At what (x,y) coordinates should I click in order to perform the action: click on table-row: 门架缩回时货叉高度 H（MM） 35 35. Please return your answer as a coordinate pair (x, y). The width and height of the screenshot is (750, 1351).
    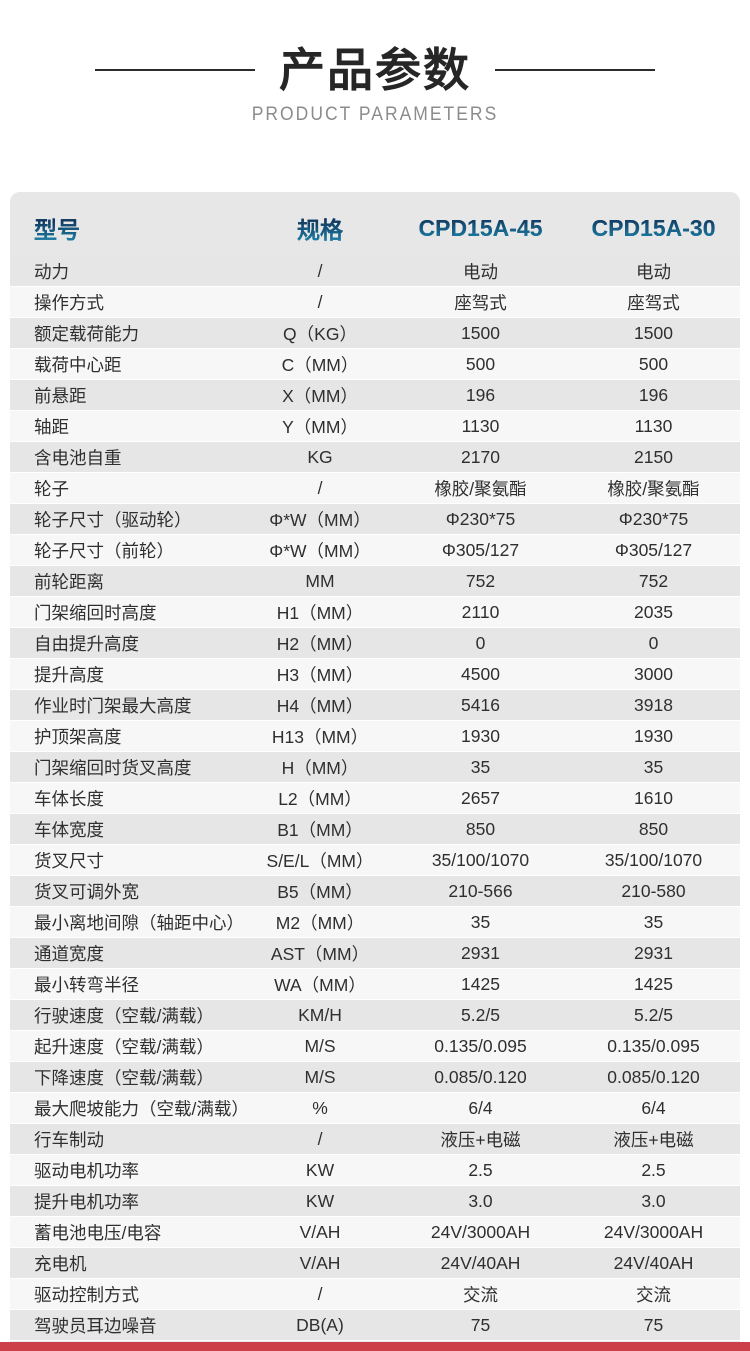
    Looking at the image, I should click on (375, 767).